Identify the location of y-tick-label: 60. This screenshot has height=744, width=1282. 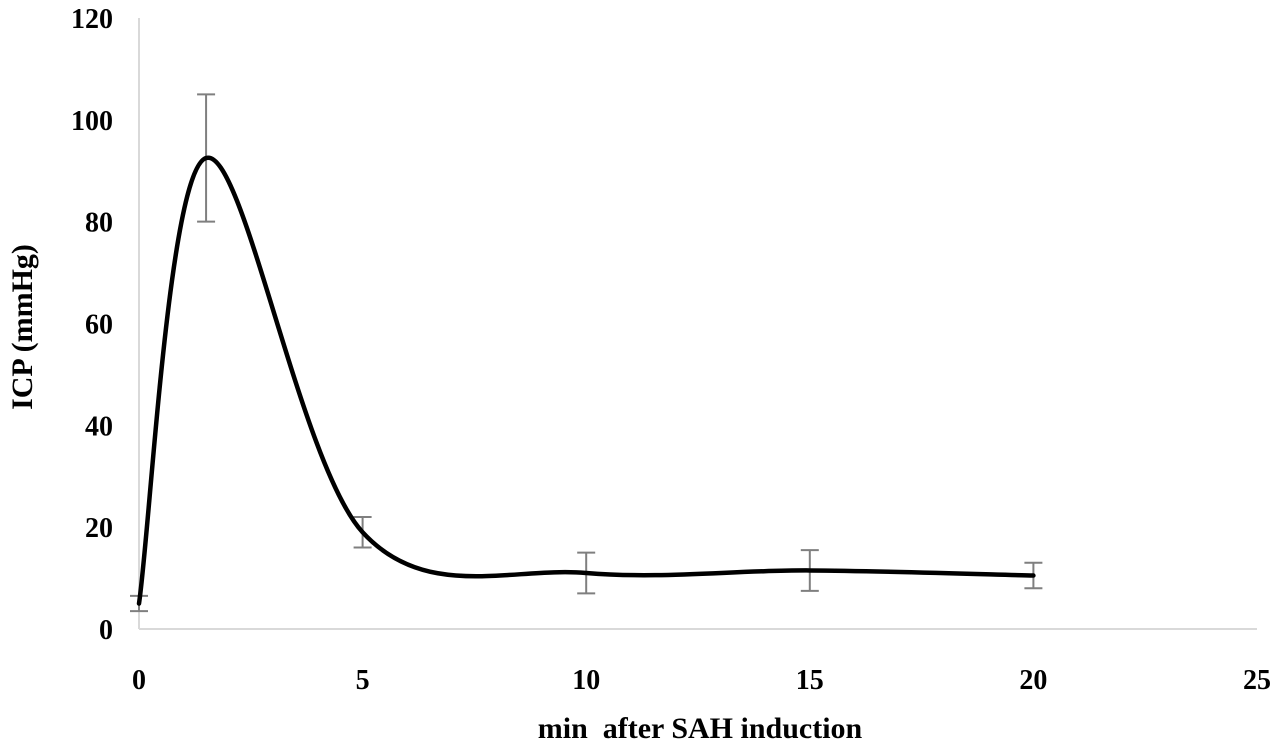
(99, 325).